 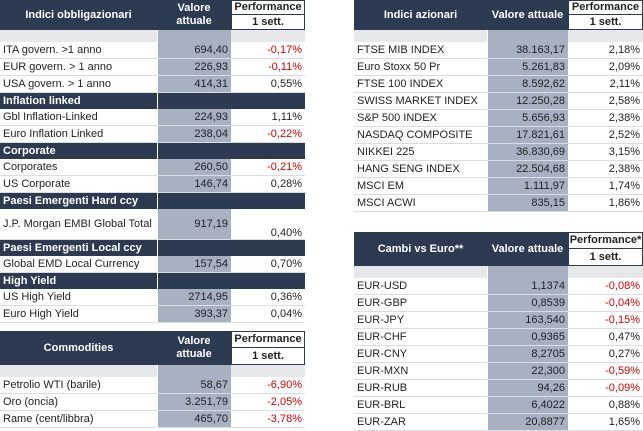 I want to click on table-row: EUR-MXN 22,300 -0,59%, so click(x=498, y=371).